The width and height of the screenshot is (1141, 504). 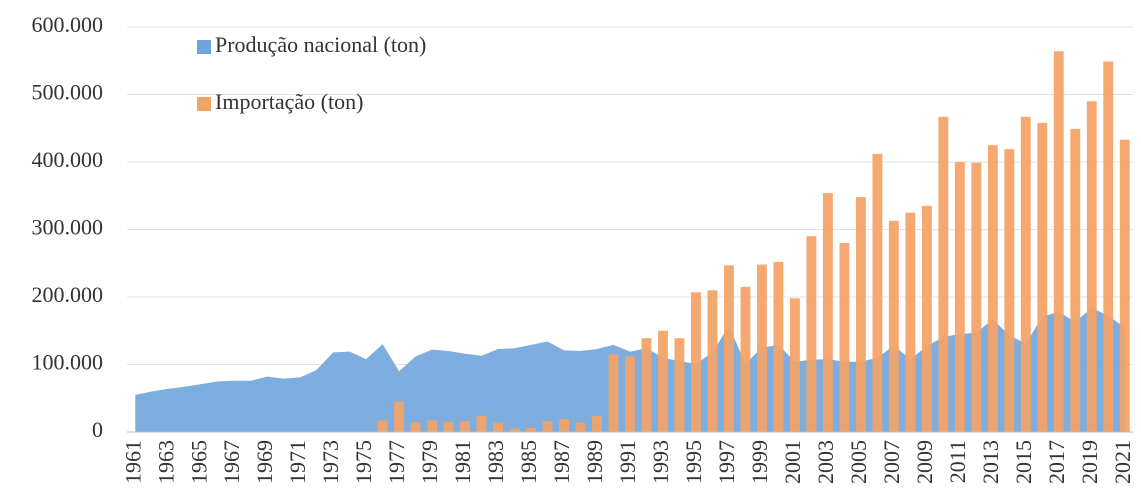 What do you see at coordinates (990, 462) in the screenshot?
I see `x-tick-label: 2013` at bounding box center [990, 462].